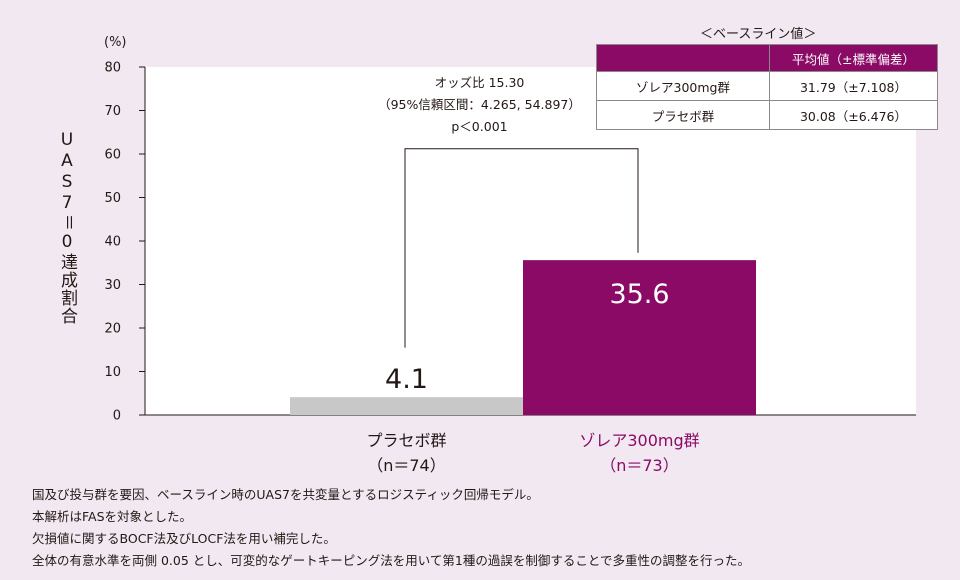 Image resolution: width=960 pixels, height=580 pixels. What do you see at coordinates (853, 115) in the screenshot?
I see `baseline-group-value: 30.08（±6.476）` at bounding box center [853, 115].